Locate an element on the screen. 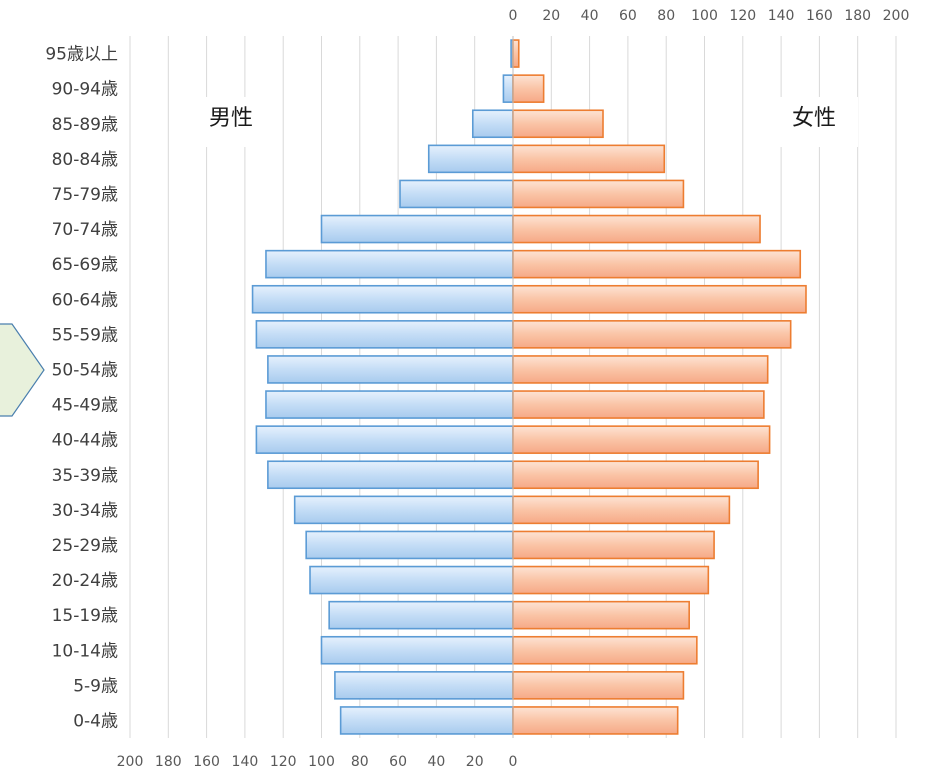  category-label: 5-9歳 is located at coordinates (95, 686).